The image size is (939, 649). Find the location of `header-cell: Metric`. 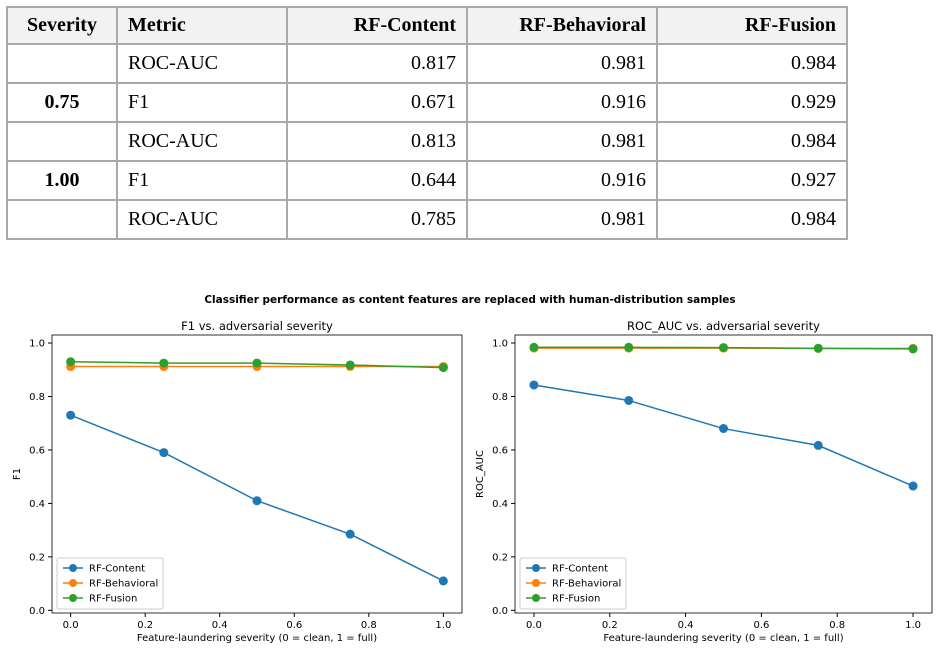

header-cell: Metric is located at coordinates (202, 25).